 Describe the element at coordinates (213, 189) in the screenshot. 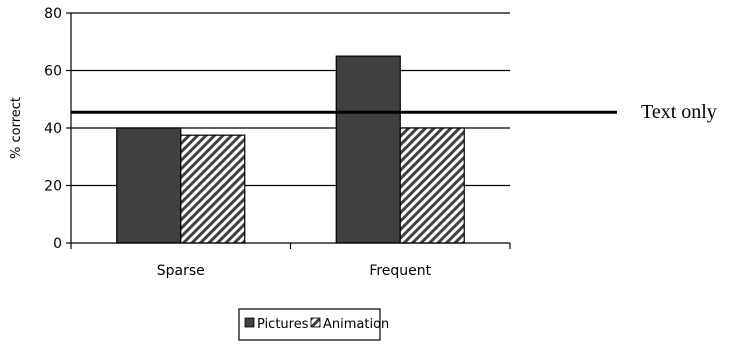

I see `bar-animation-sparse` at that location.